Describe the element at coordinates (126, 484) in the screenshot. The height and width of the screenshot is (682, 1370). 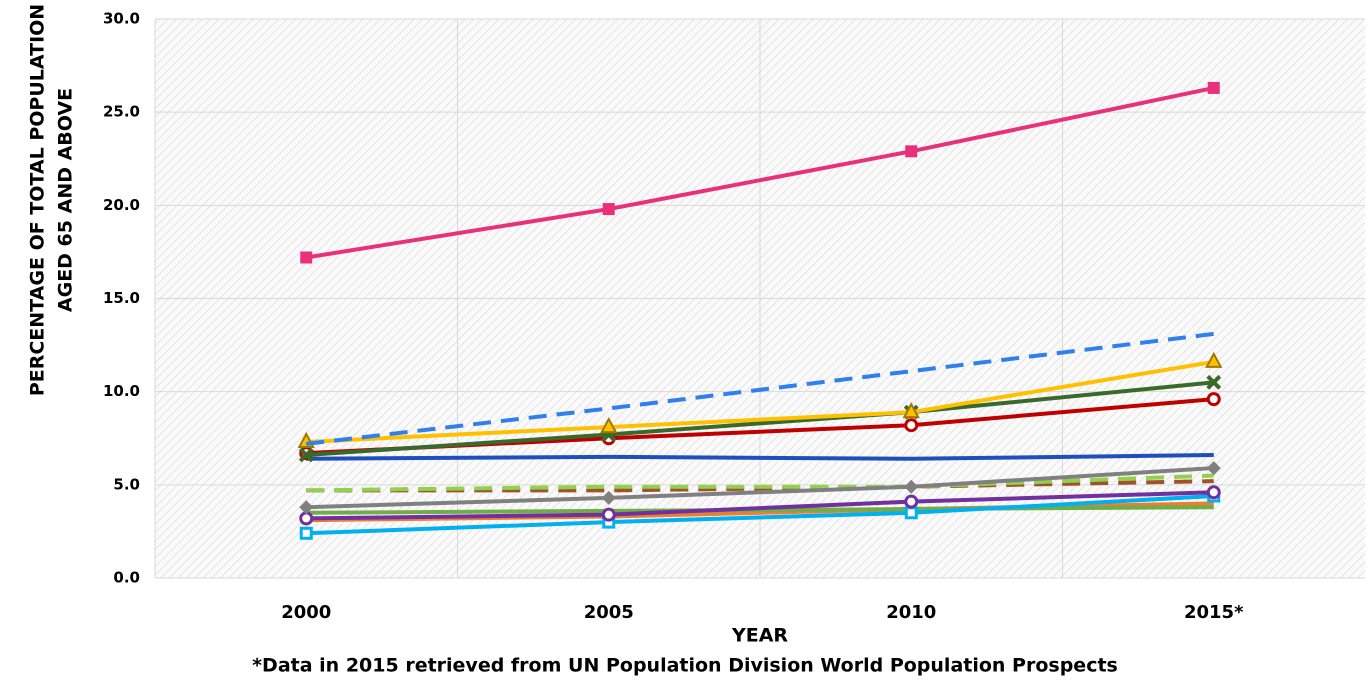
I see `y-tick-label: 5.0` at that location.